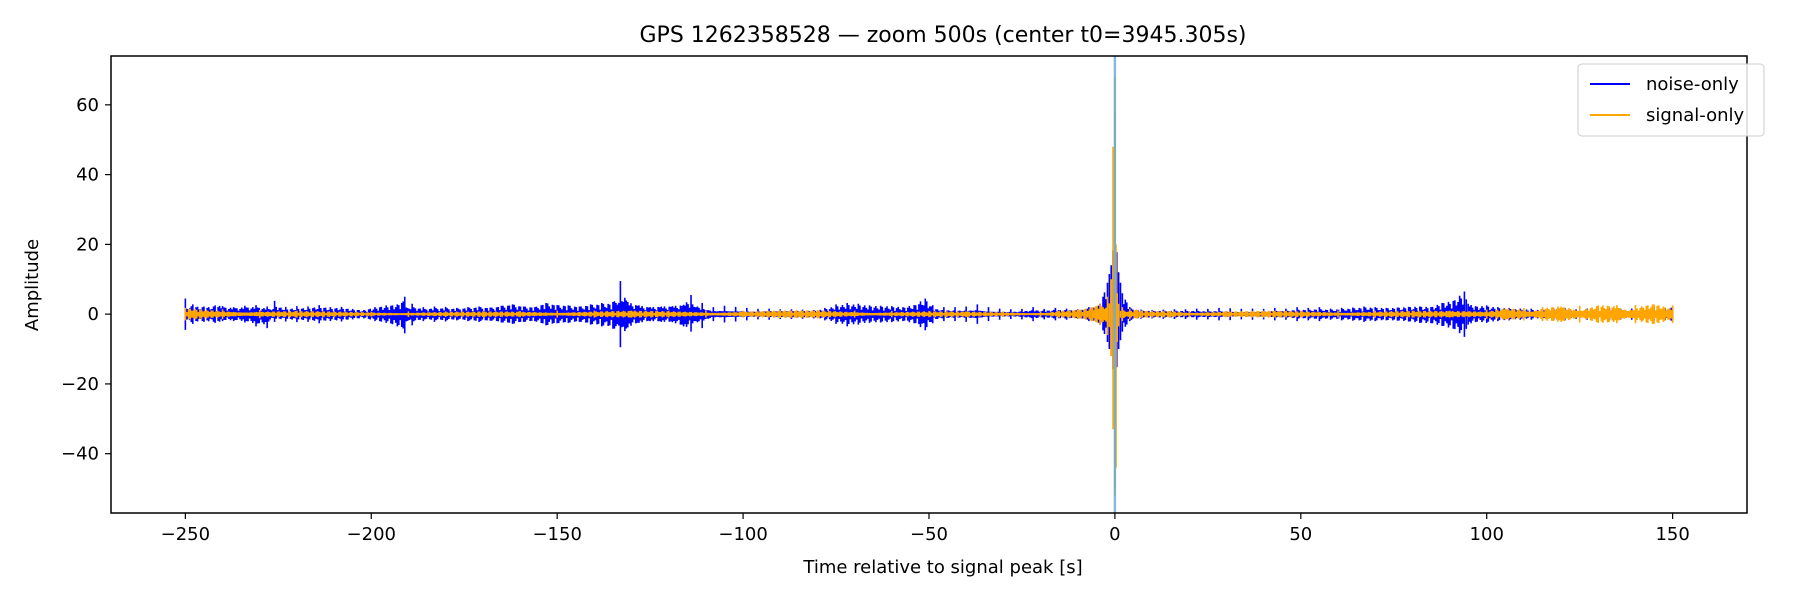 Image resolution: width=1800 pixels, height=600 pixels. What do you see at coordinates (80, 454) in the screenshot?
I see `y-tick-label: −40` at bounding box center [80, 454].